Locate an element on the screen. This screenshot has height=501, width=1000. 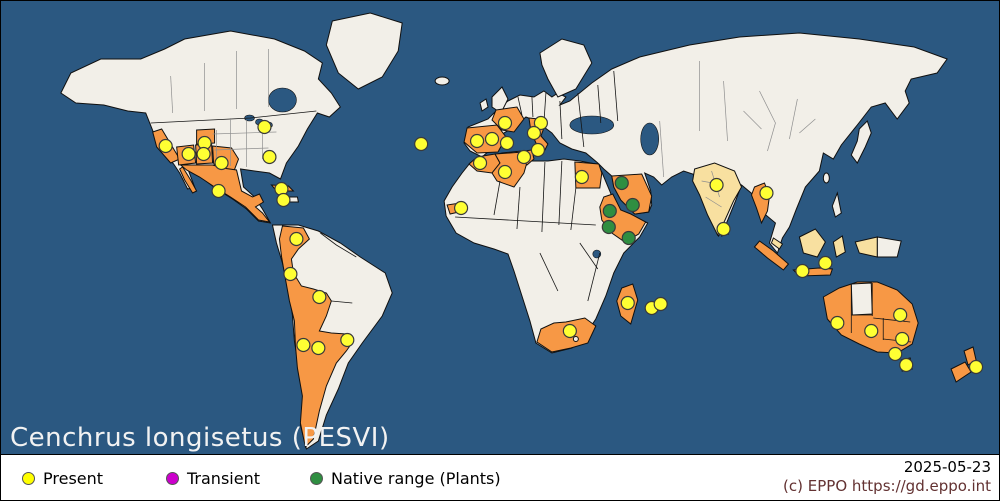
legend-label-transient: Transient is located at coordinates (223, 478).